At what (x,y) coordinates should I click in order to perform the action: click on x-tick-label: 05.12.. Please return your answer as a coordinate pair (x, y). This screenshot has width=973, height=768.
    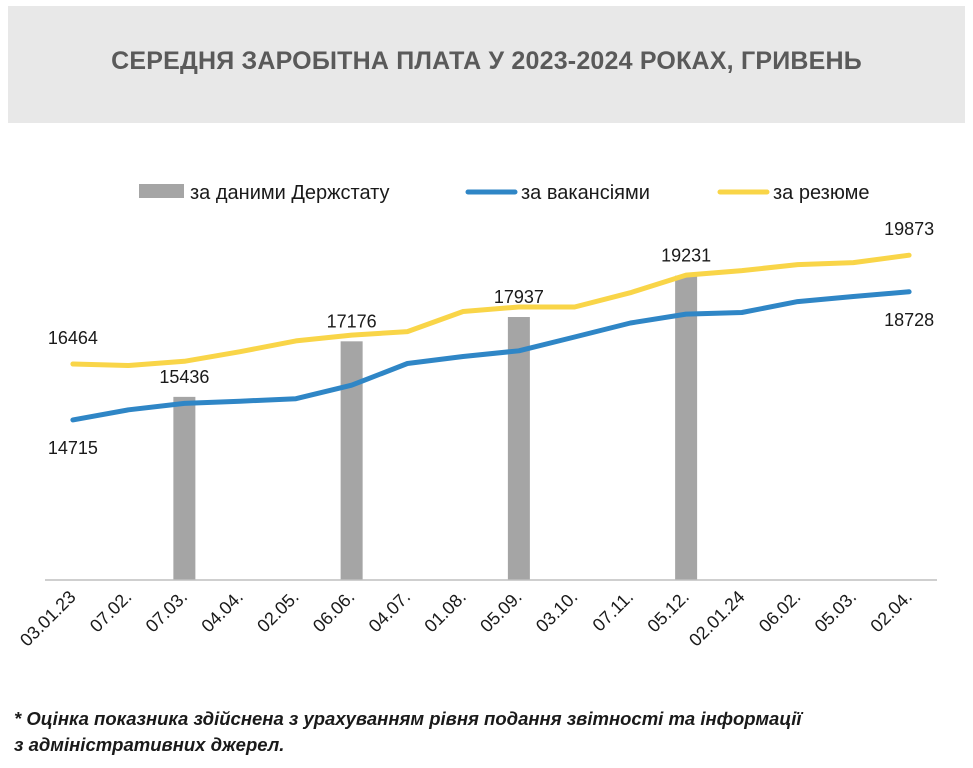
    Looking at the image, I should click on (668, 612).